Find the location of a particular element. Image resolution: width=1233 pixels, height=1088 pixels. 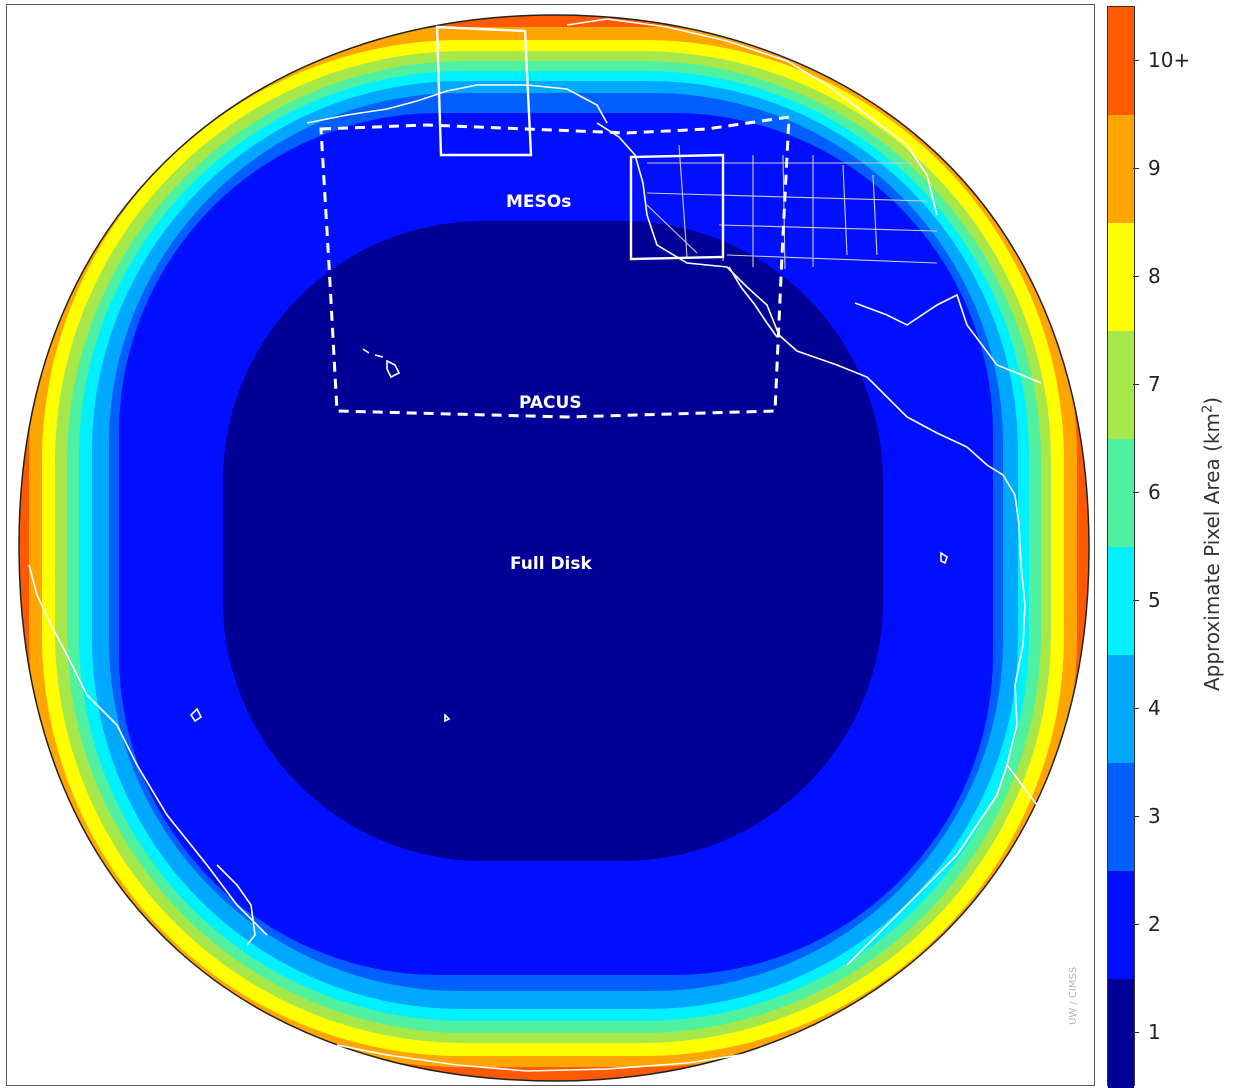

coastline-baja is located at coordinates (753, 302).